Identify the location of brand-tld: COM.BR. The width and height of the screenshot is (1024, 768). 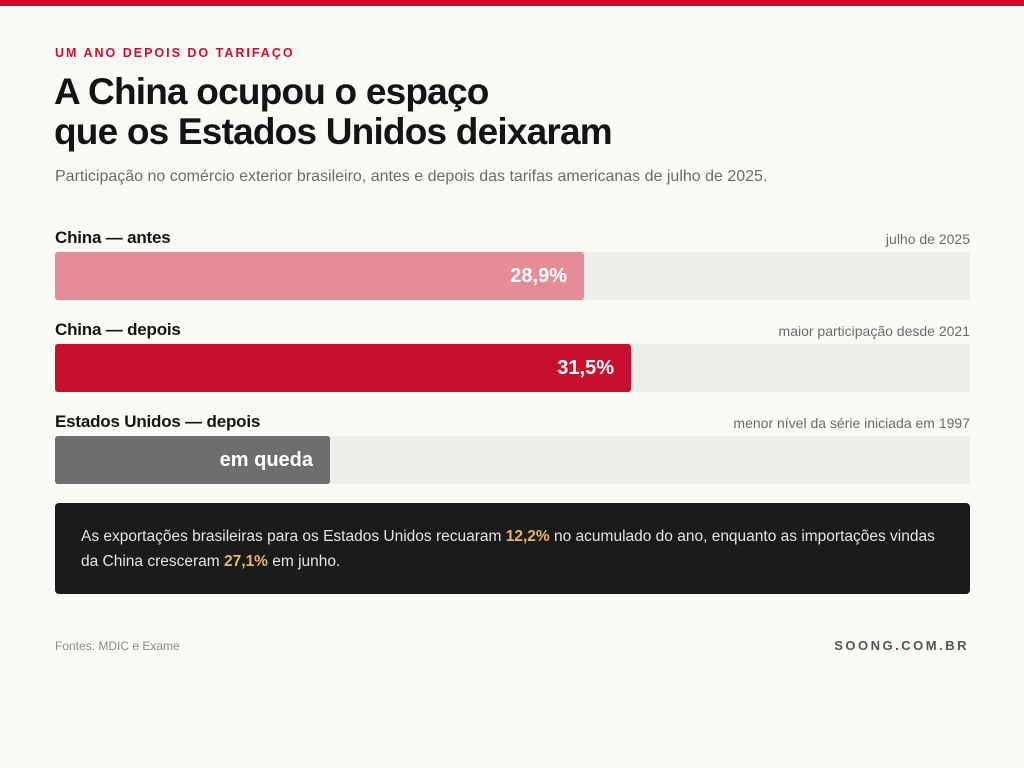
(935, 645).